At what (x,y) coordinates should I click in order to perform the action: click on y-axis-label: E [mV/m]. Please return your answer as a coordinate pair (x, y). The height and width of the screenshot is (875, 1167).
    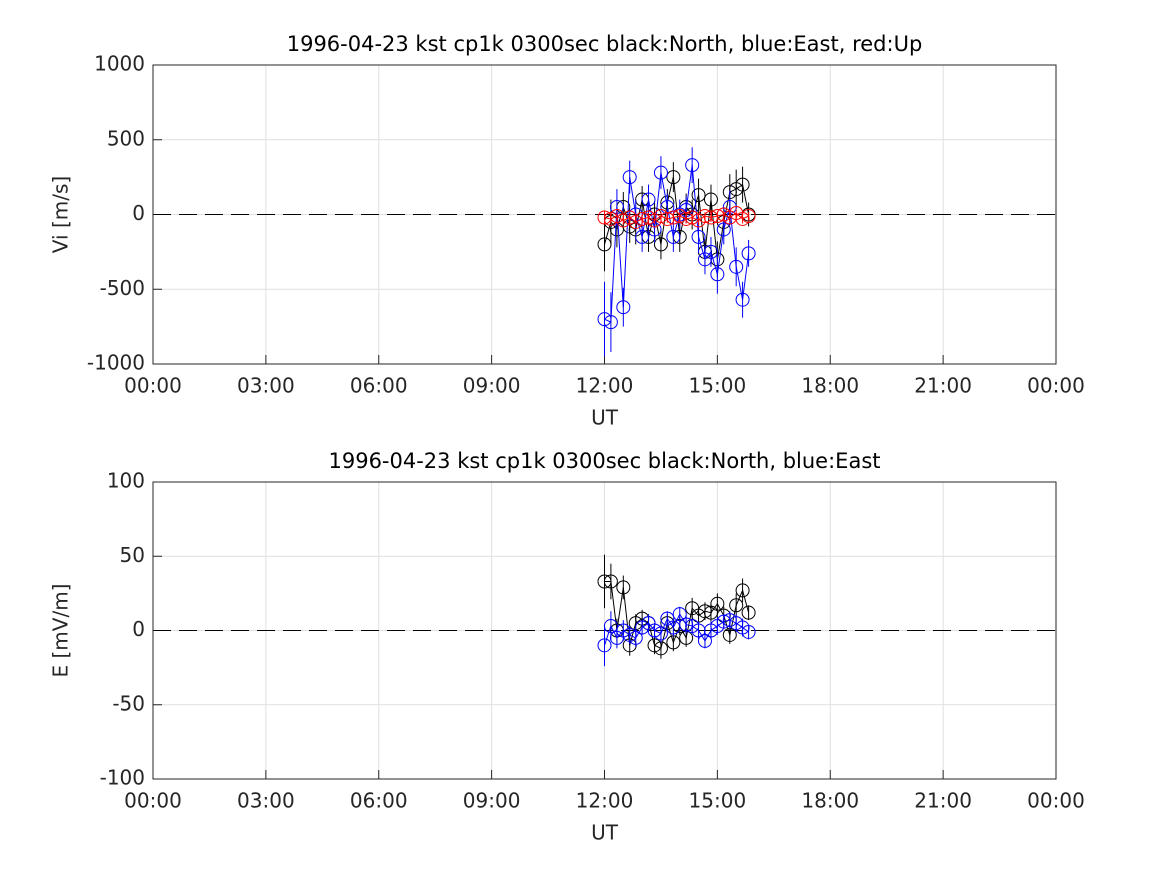
    Looking at the image, I should click on (61, 631).